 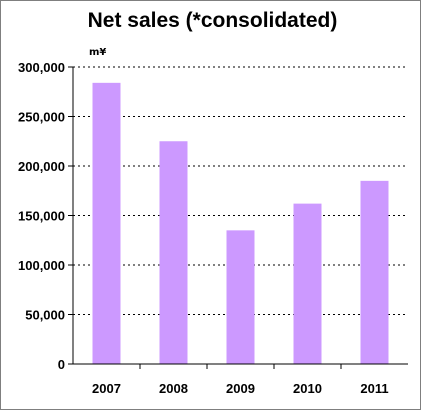 I want to click on x-tick-label: 2009, so click(x=240, y=388).